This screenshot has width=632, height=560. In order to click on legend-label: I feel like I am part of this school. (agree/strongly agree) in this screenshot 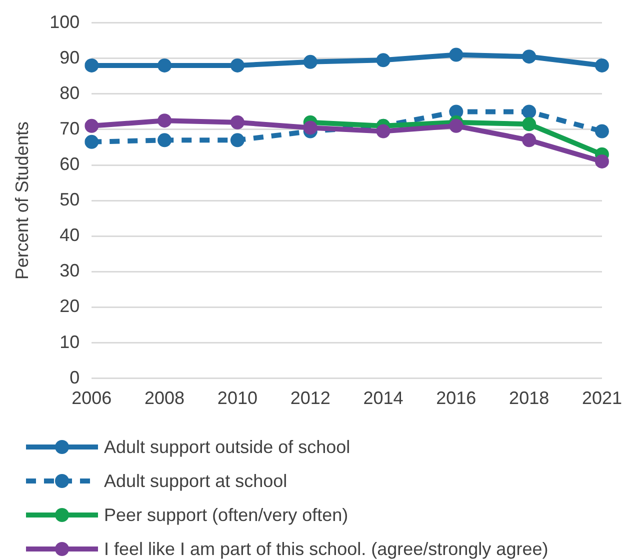, I will do `click(326, 549)`.